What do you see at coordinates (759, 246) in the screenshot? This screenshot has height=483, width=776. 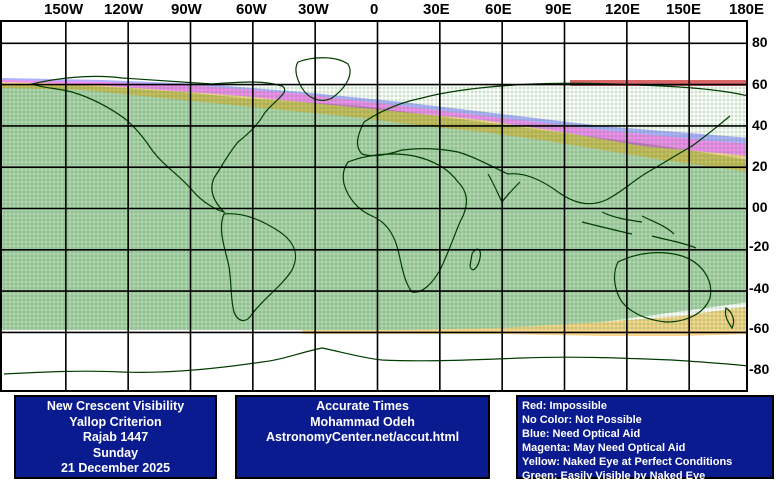 I see `lat-label: -20` at bounding box center [759, 246].